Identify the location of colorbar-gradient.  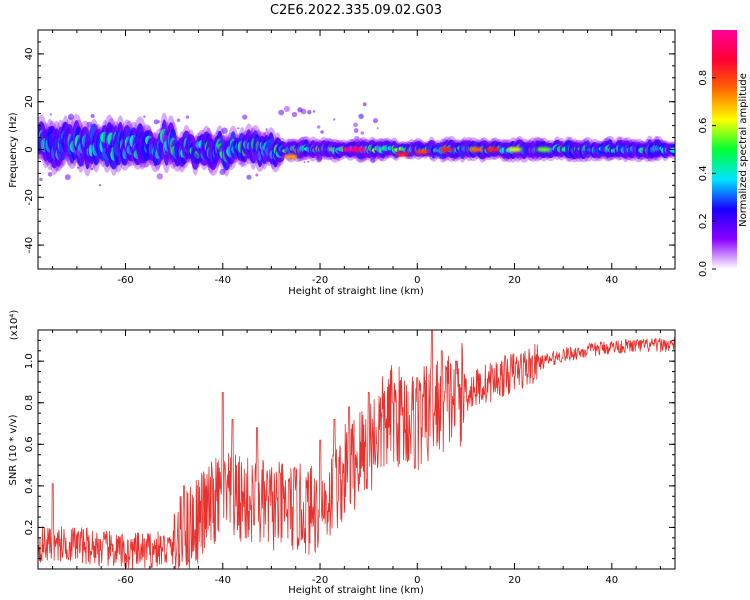
(724, 149).